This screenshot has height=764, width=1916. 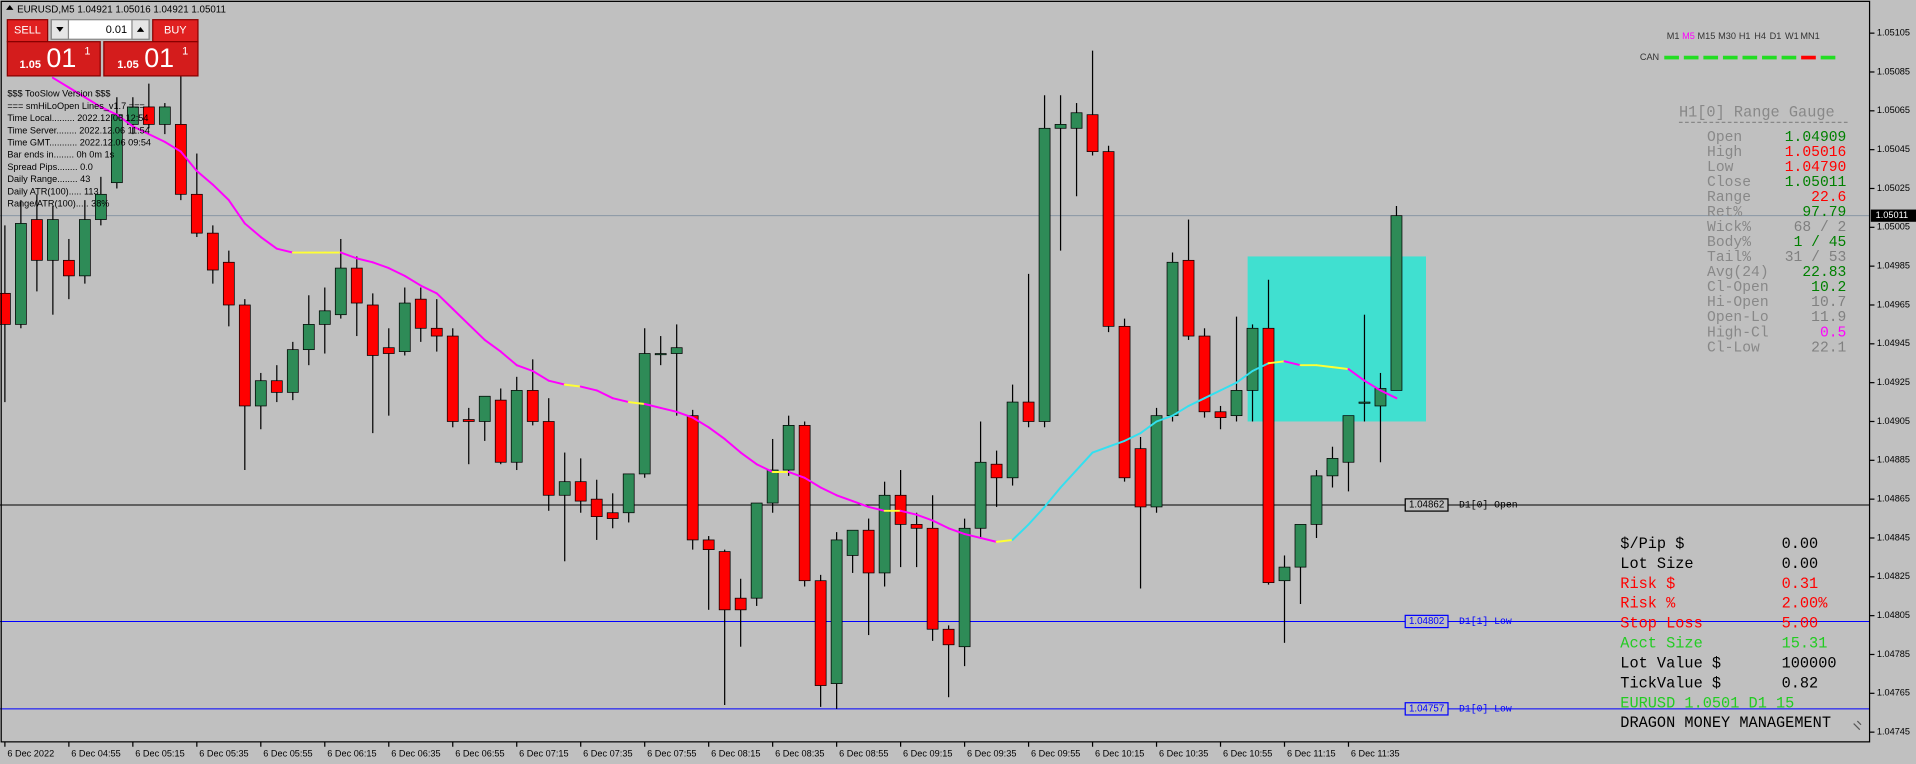 I want to click on bid-box, so click(x=53, y=59).